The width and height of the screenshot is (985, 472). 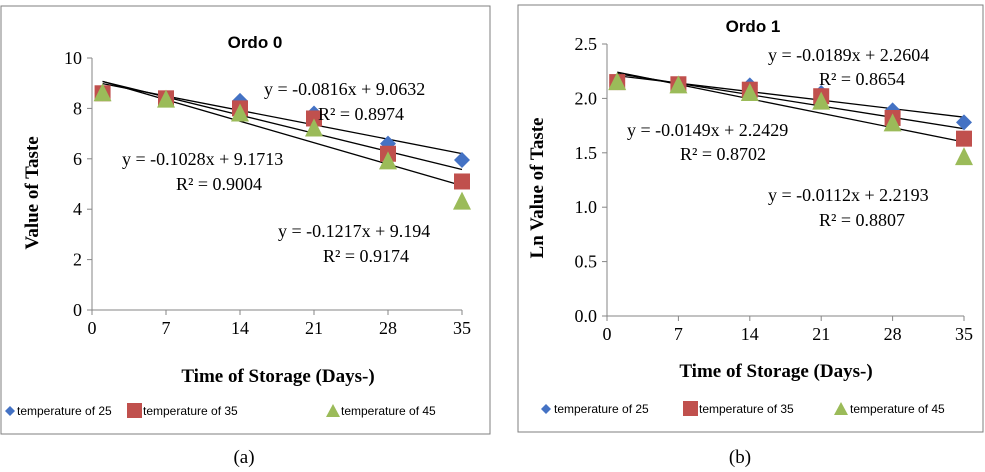 What do you see at coordinates (361, 114) in the screenshot?
I see `chart-a-r2-1: R² = 0.8974` at bounding box center [361, 114].